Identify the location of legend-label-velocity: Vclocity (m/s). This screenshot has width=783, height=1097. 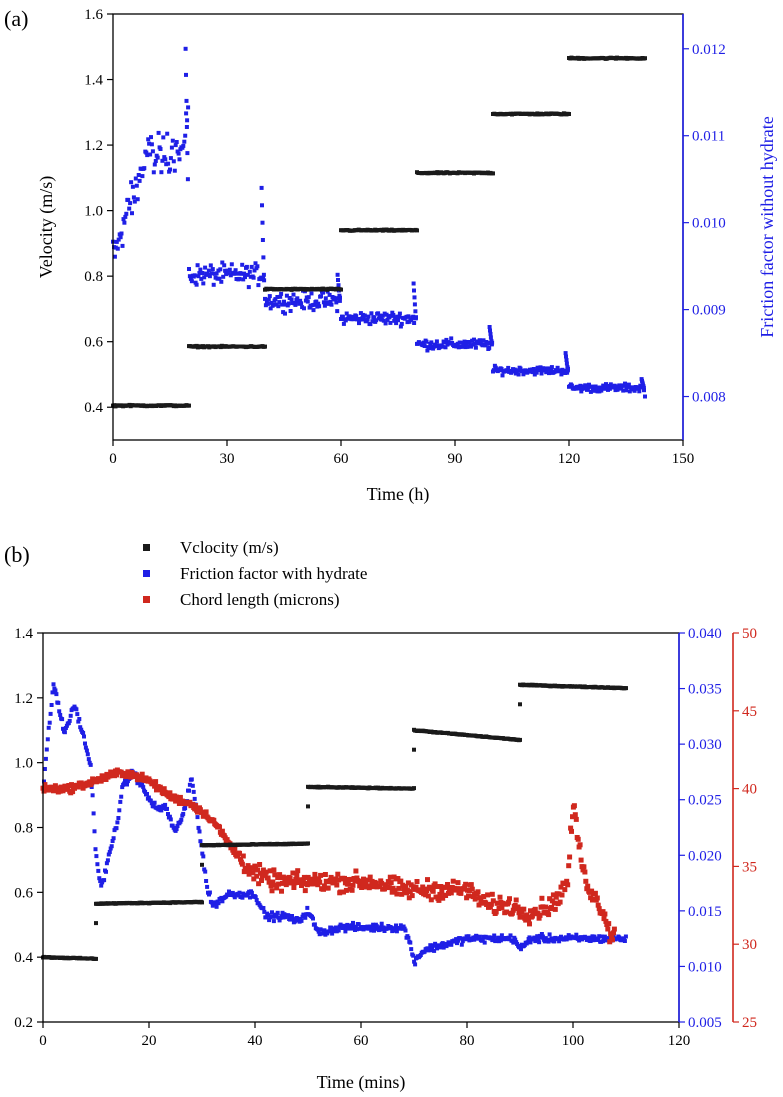
(229, 547).